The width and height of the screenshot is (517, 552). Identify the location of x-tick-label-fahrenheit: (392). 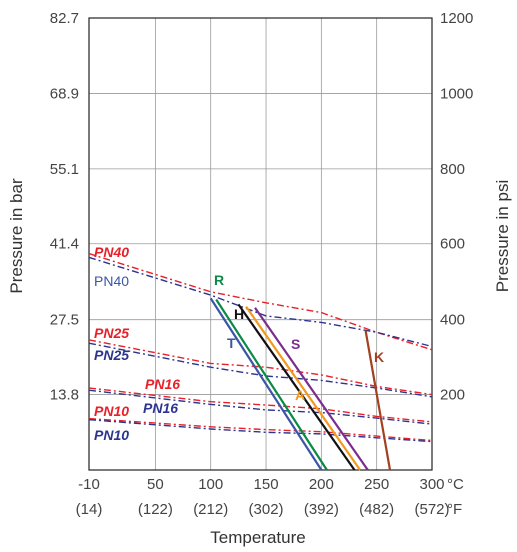
(321, 509).